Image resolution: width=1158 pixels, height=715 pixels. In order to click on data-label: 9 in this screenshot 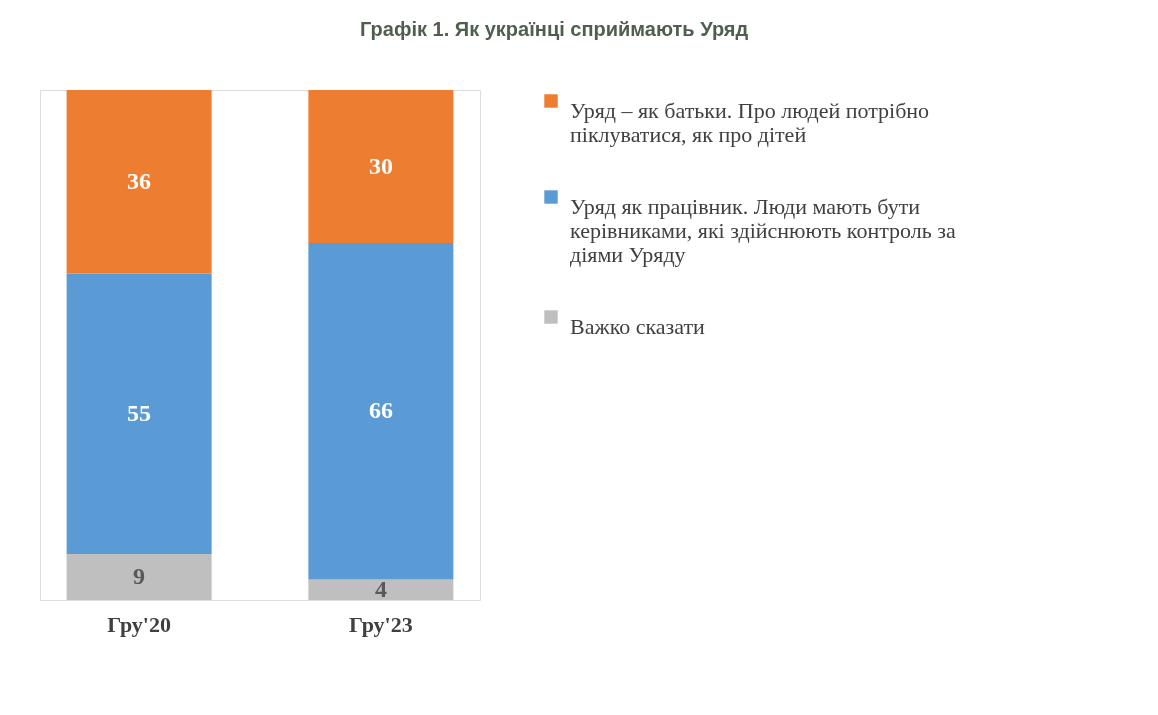, I will do `click(139, 576)`.